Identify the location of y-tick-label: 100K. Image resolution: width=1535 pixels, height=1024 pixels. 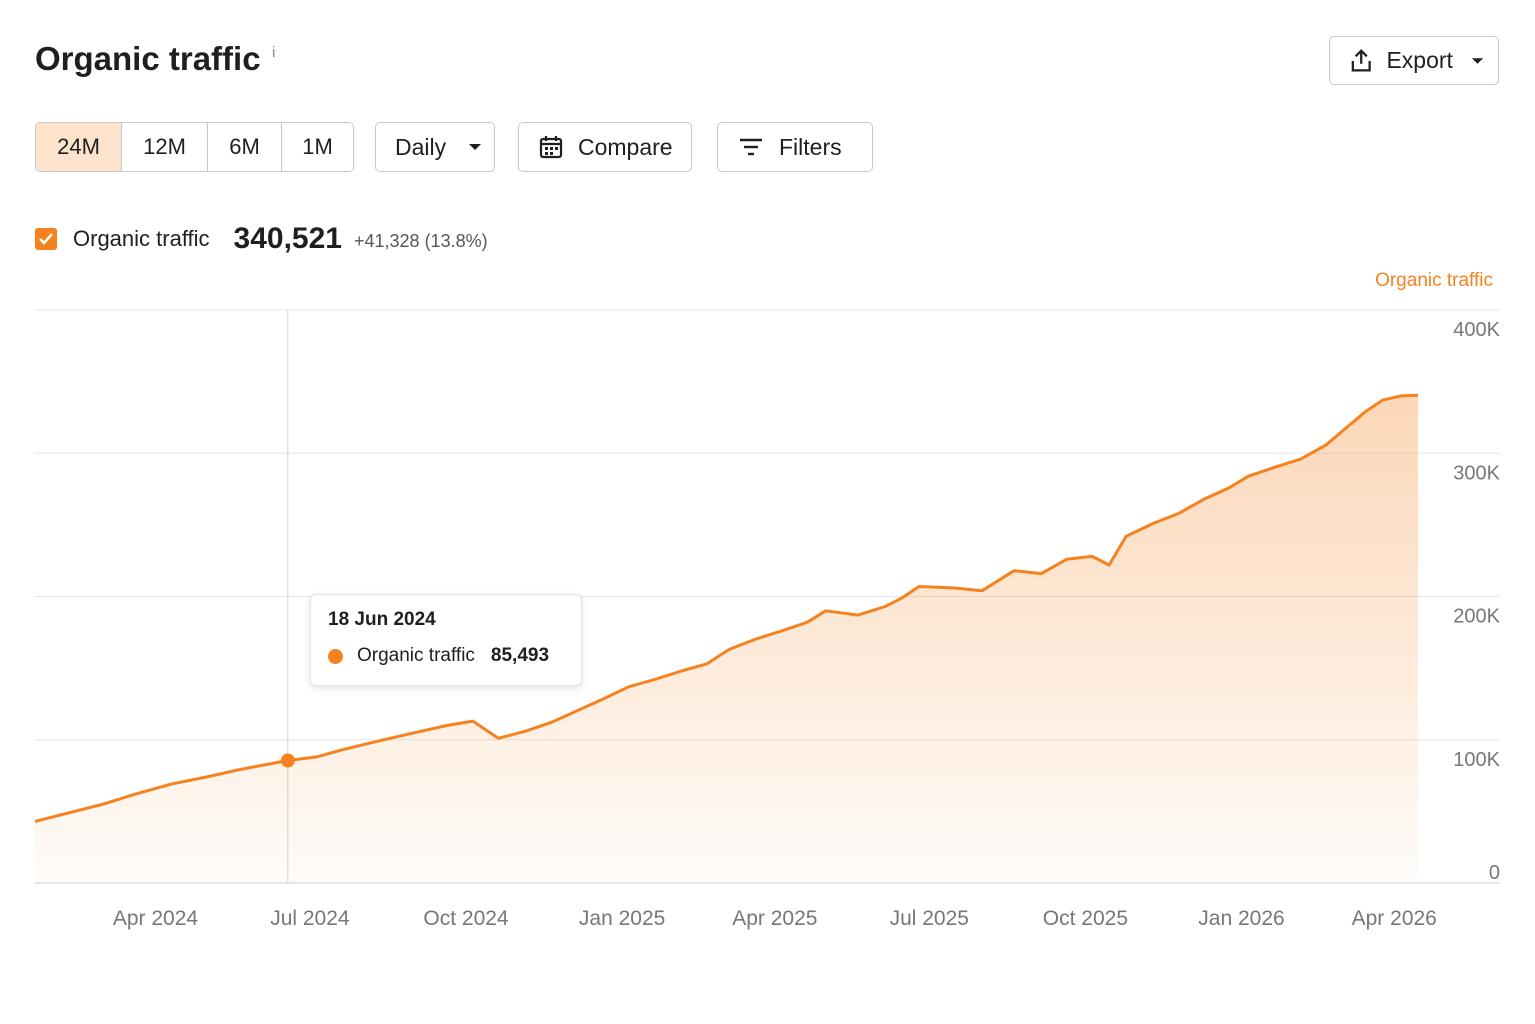
(1476, 760).